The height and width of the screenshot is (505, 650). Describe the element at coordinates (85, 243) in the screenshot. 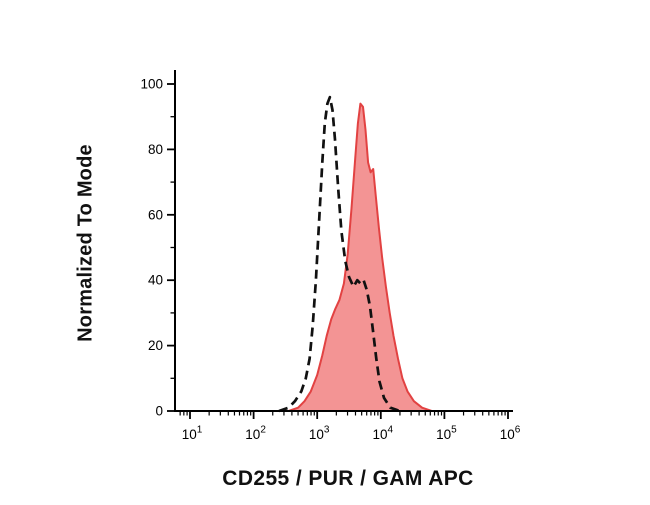

I see `y-axis-title: Normalized To Mode` at that location.